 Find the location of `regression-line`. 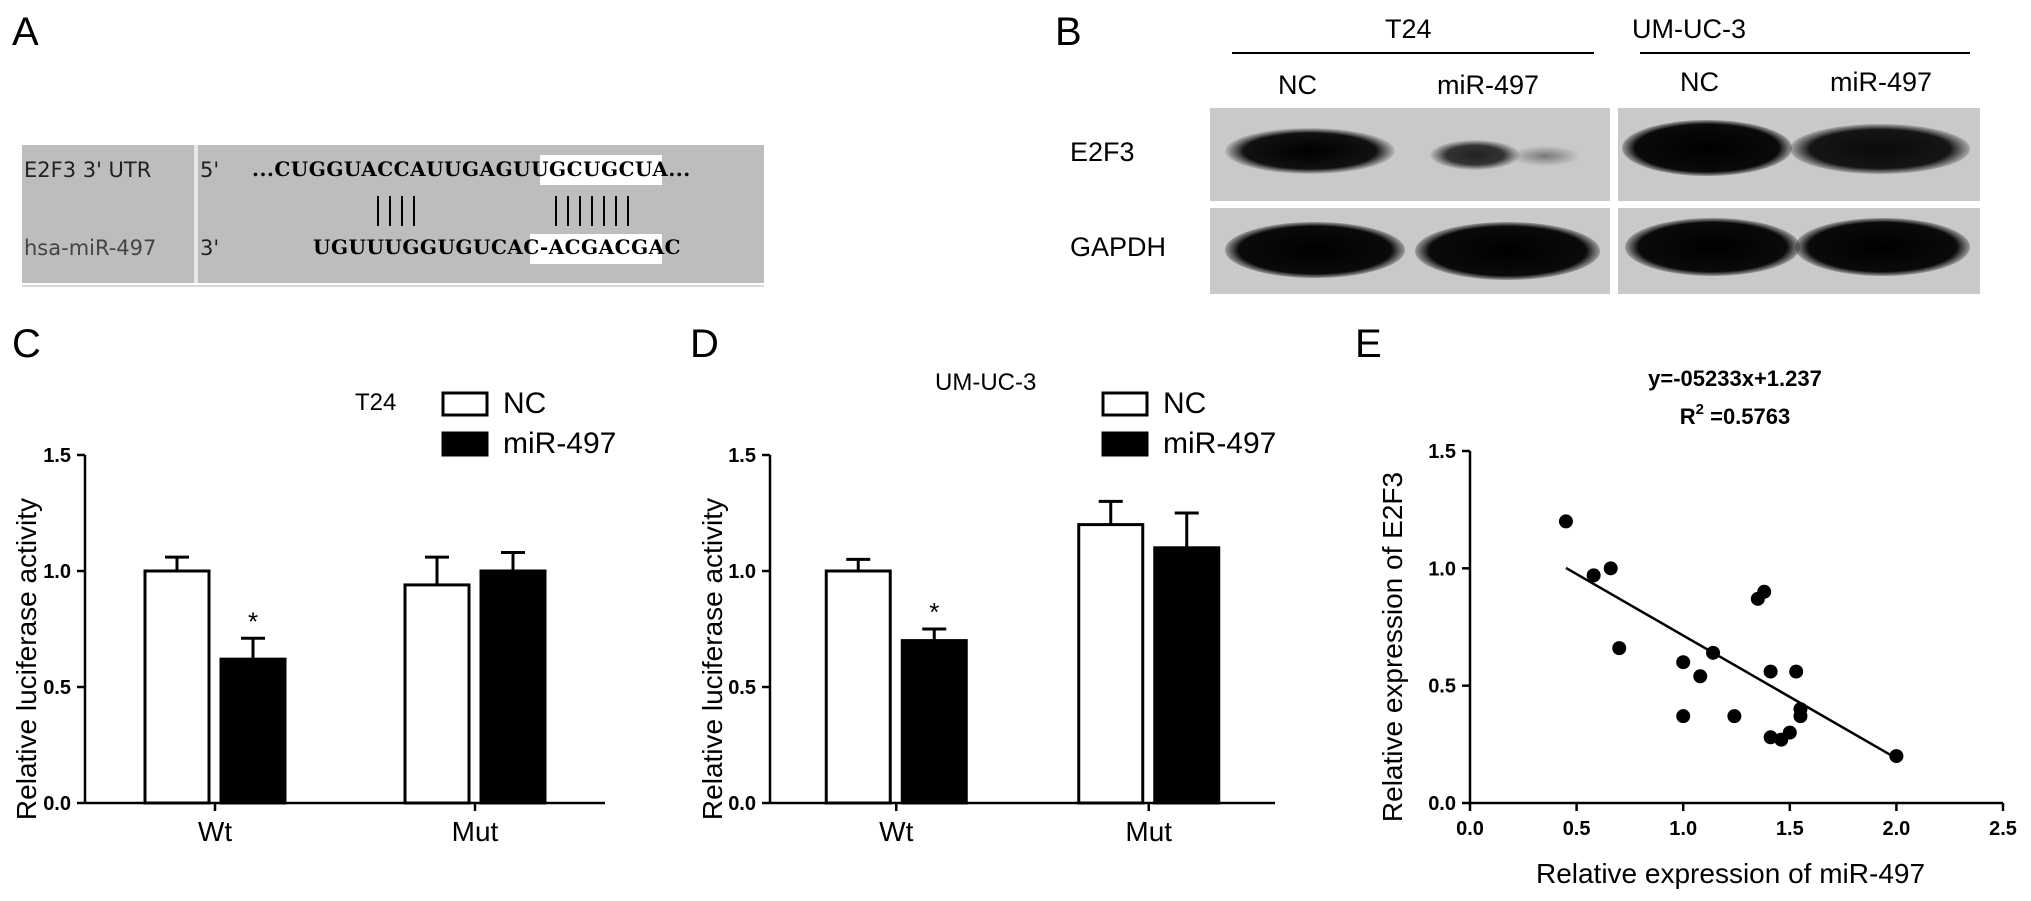

regression-line is located at coordinates (1731, 663).